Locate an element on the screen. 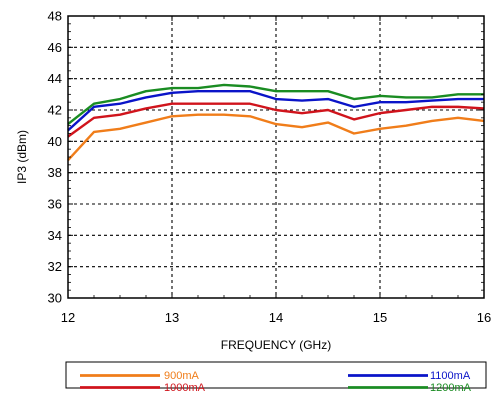 This screenshot has height=410, width=494. x-tick-label: 12 is located at coordinates (68, 317).